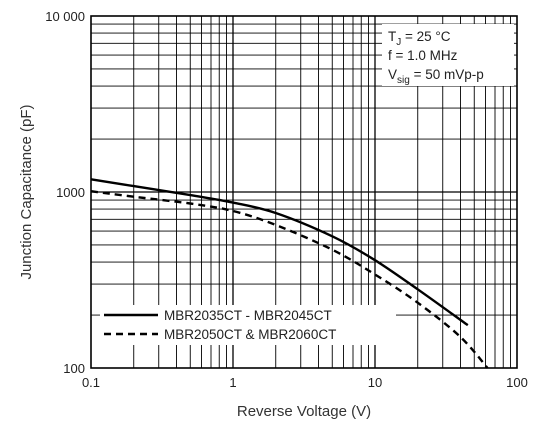  I want to click on y-tick-label: 1000, so click(70, 192).